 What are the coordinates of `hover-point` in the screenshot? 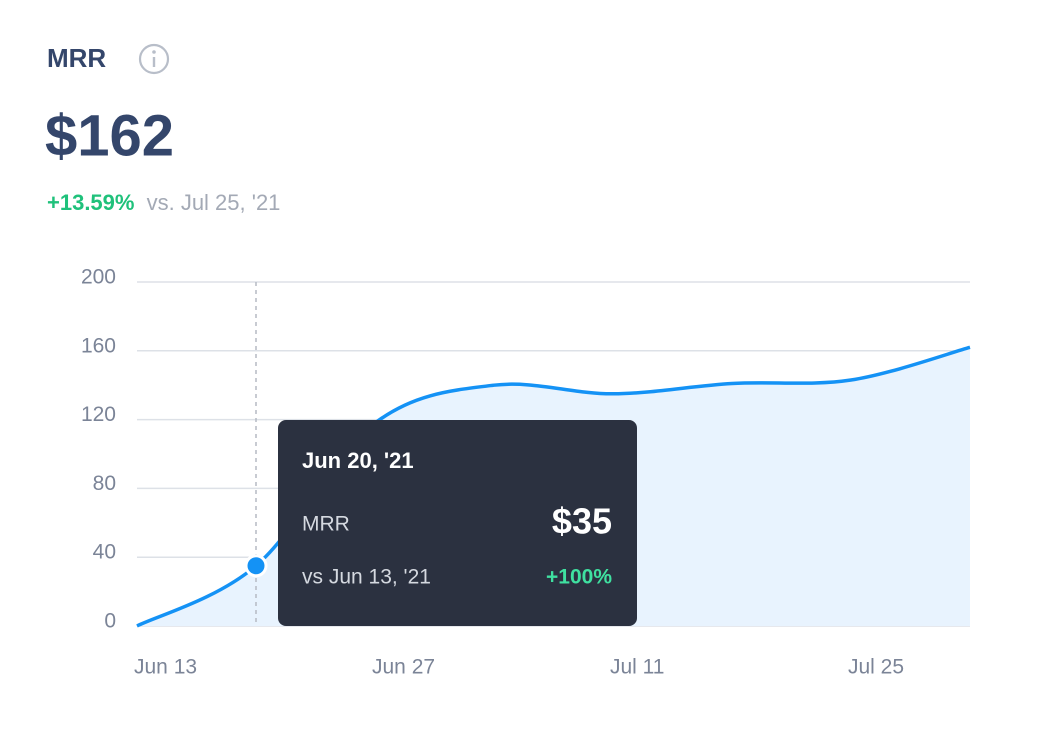 It's located at (256, 566).